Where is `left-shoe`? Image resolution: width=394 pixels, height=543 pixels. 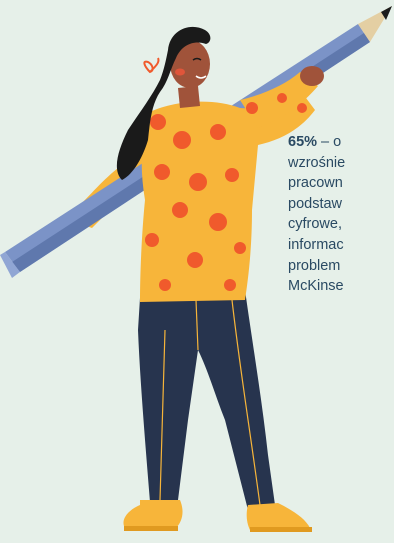
left-shoe is located at coordinates (153, 514).